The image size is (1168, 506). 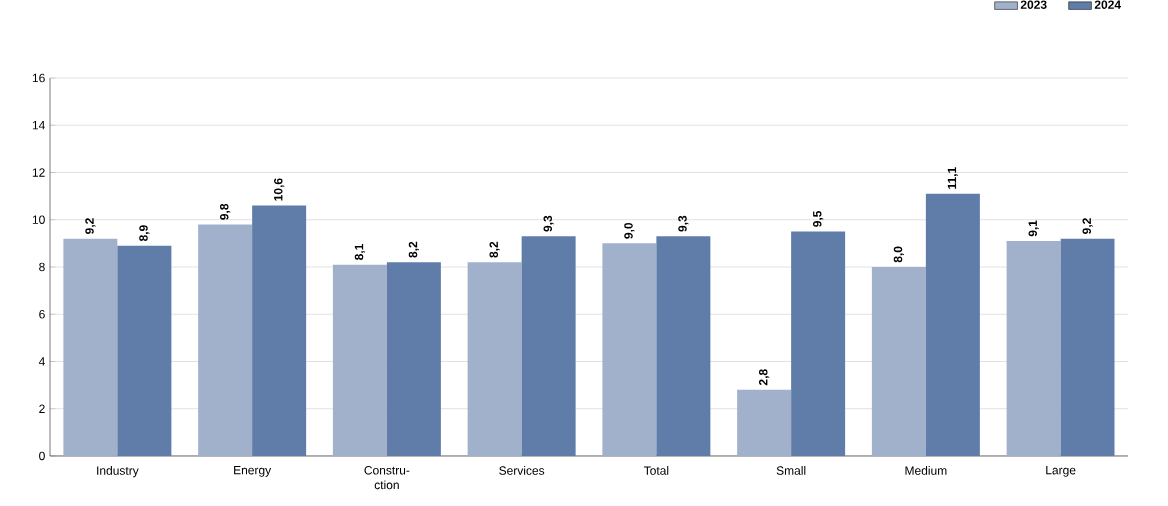 I want to click on data-label: 9,8, so click(x=225, y=211).